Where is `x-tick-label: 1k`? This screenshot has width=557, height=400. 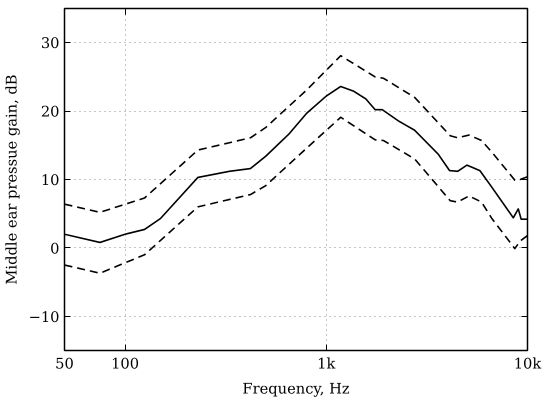 x-tick-label: 1k is located at coordinates (326, 364).